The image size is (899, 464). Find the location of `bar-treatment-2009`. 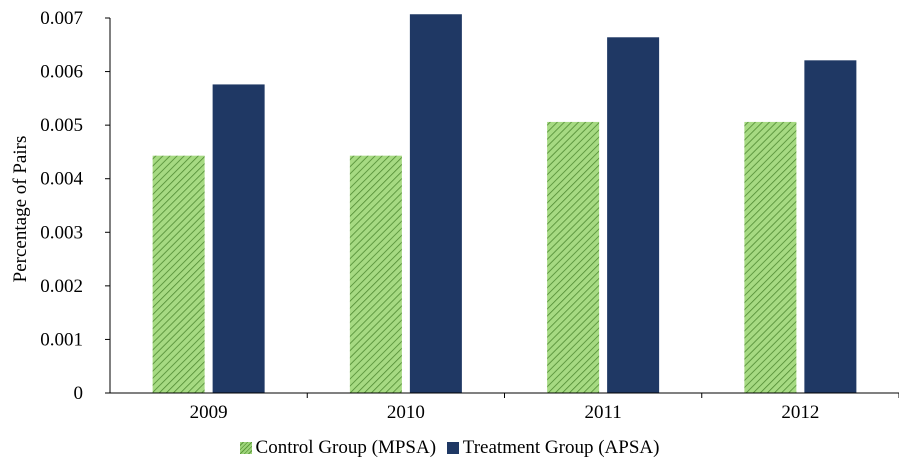

bar-treatment-2009 is located at coordinates (238, 238).